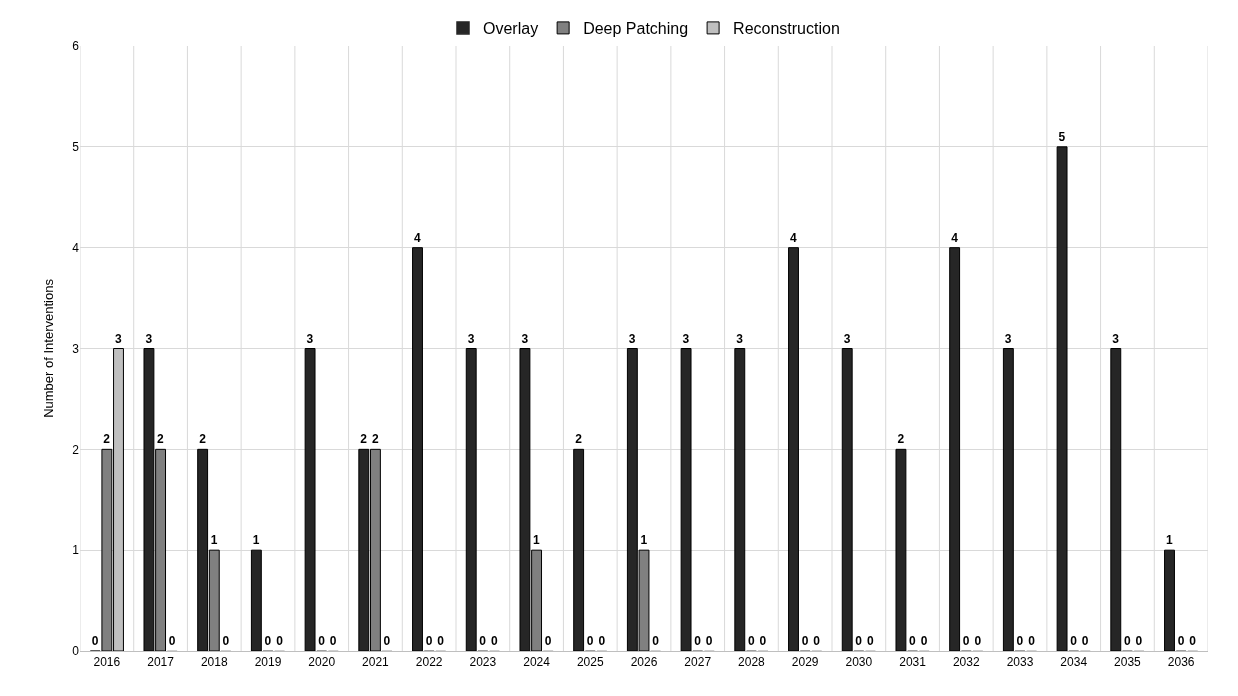  I want to click on x-tick-label: 2030, so click(859, 662).